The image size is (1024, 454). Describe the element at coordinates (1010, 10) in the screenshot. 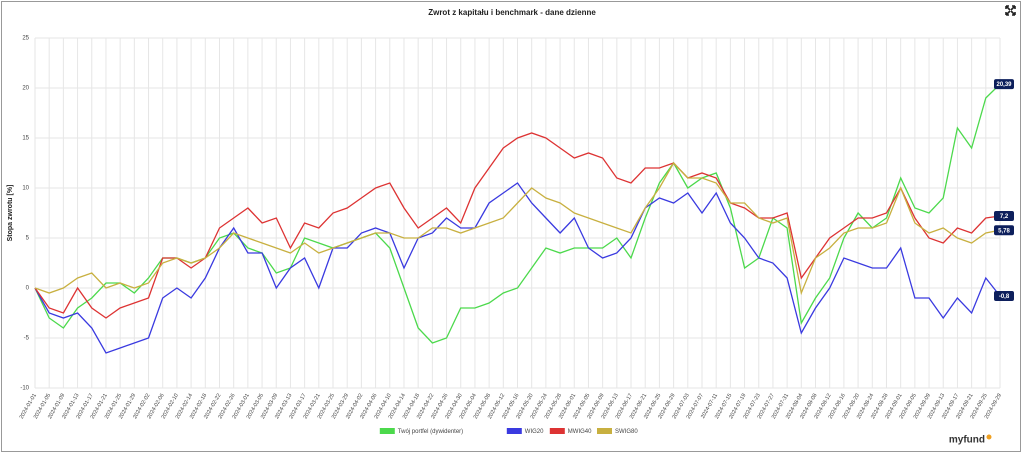

I see `expand-icon` at that location.